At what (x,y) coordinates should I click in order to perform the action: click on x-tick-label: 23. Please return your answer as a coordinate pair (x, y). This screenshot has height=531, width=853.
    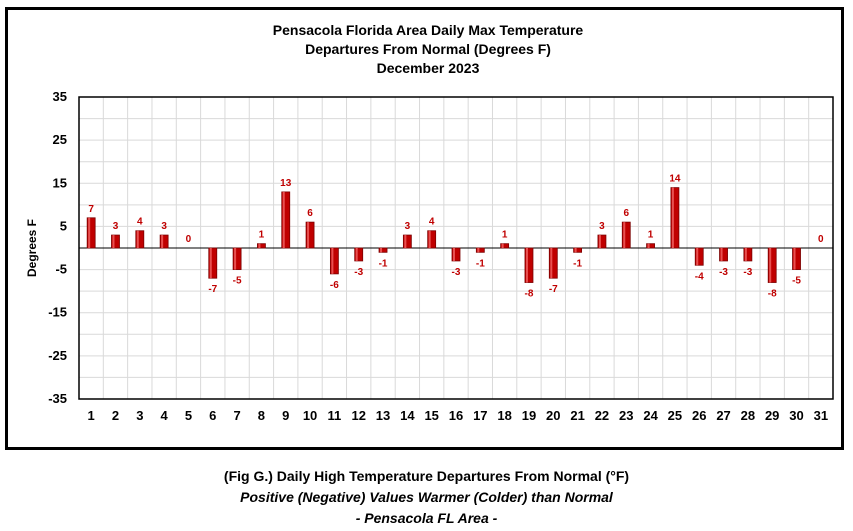
    Looking at the image, I should click on (626, 415).